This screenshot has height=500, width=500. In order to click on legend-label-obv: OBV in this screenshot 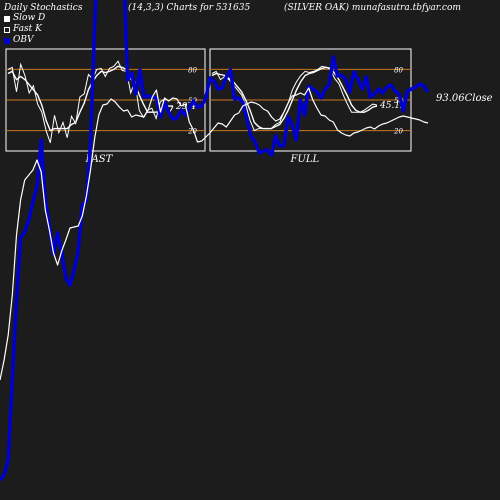, I will do `click(23, 40)`.